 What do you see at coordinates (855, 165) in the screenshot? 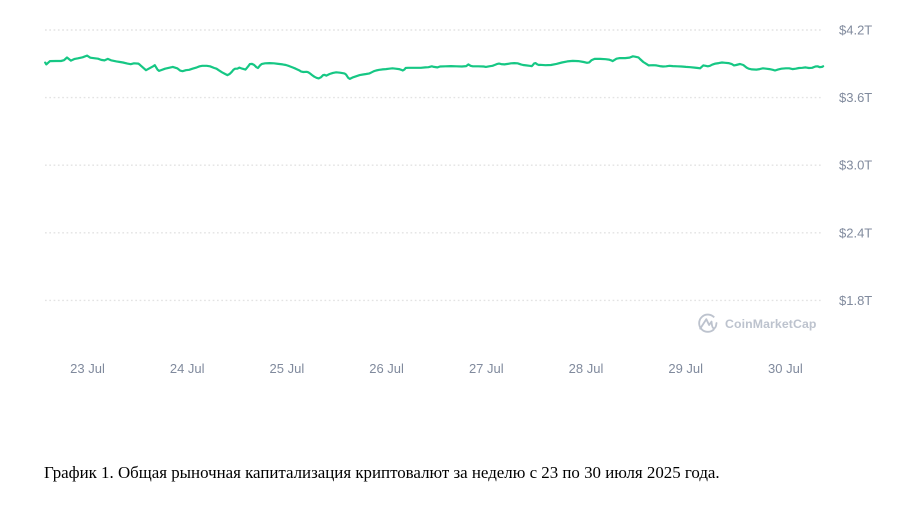
I see `svg-text: $3.0T` at bounding box center [855, 165].